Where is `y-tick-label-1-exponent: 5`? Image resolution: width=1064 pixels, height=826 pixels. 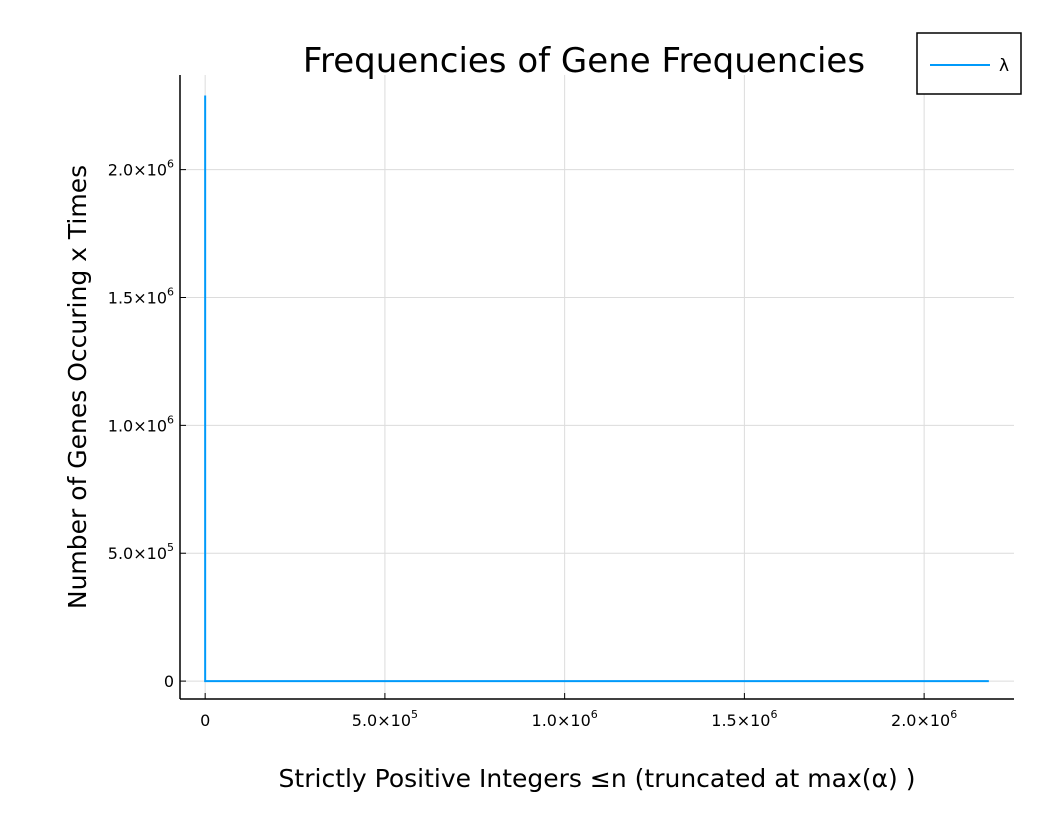
y-tick-label-1-exponent: 5 is located at coordinates (170, 547).